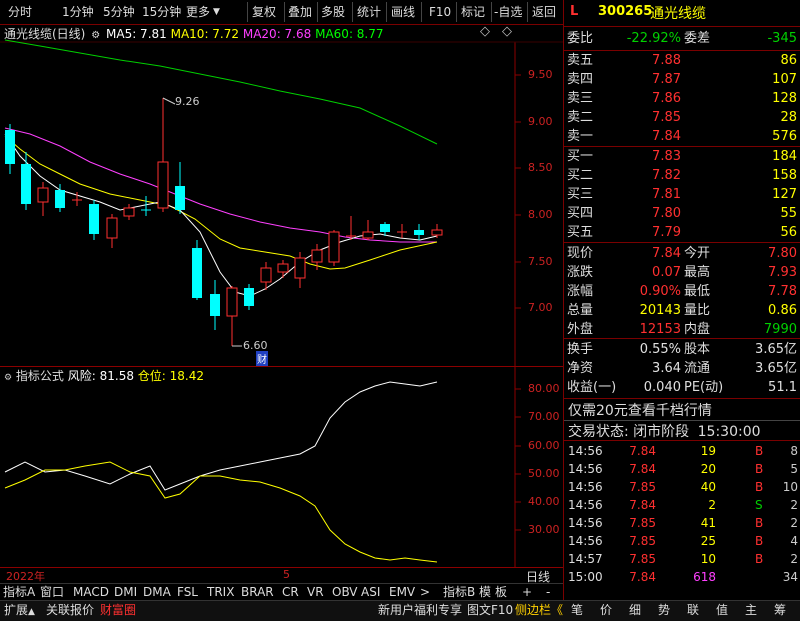 The height and width of the screenshot is (621, 800). What do you see at coordinates (420, 610) in the screenshot?
I see `new-user-promo: 新用户福利专享` at bounding box center [420, 610].